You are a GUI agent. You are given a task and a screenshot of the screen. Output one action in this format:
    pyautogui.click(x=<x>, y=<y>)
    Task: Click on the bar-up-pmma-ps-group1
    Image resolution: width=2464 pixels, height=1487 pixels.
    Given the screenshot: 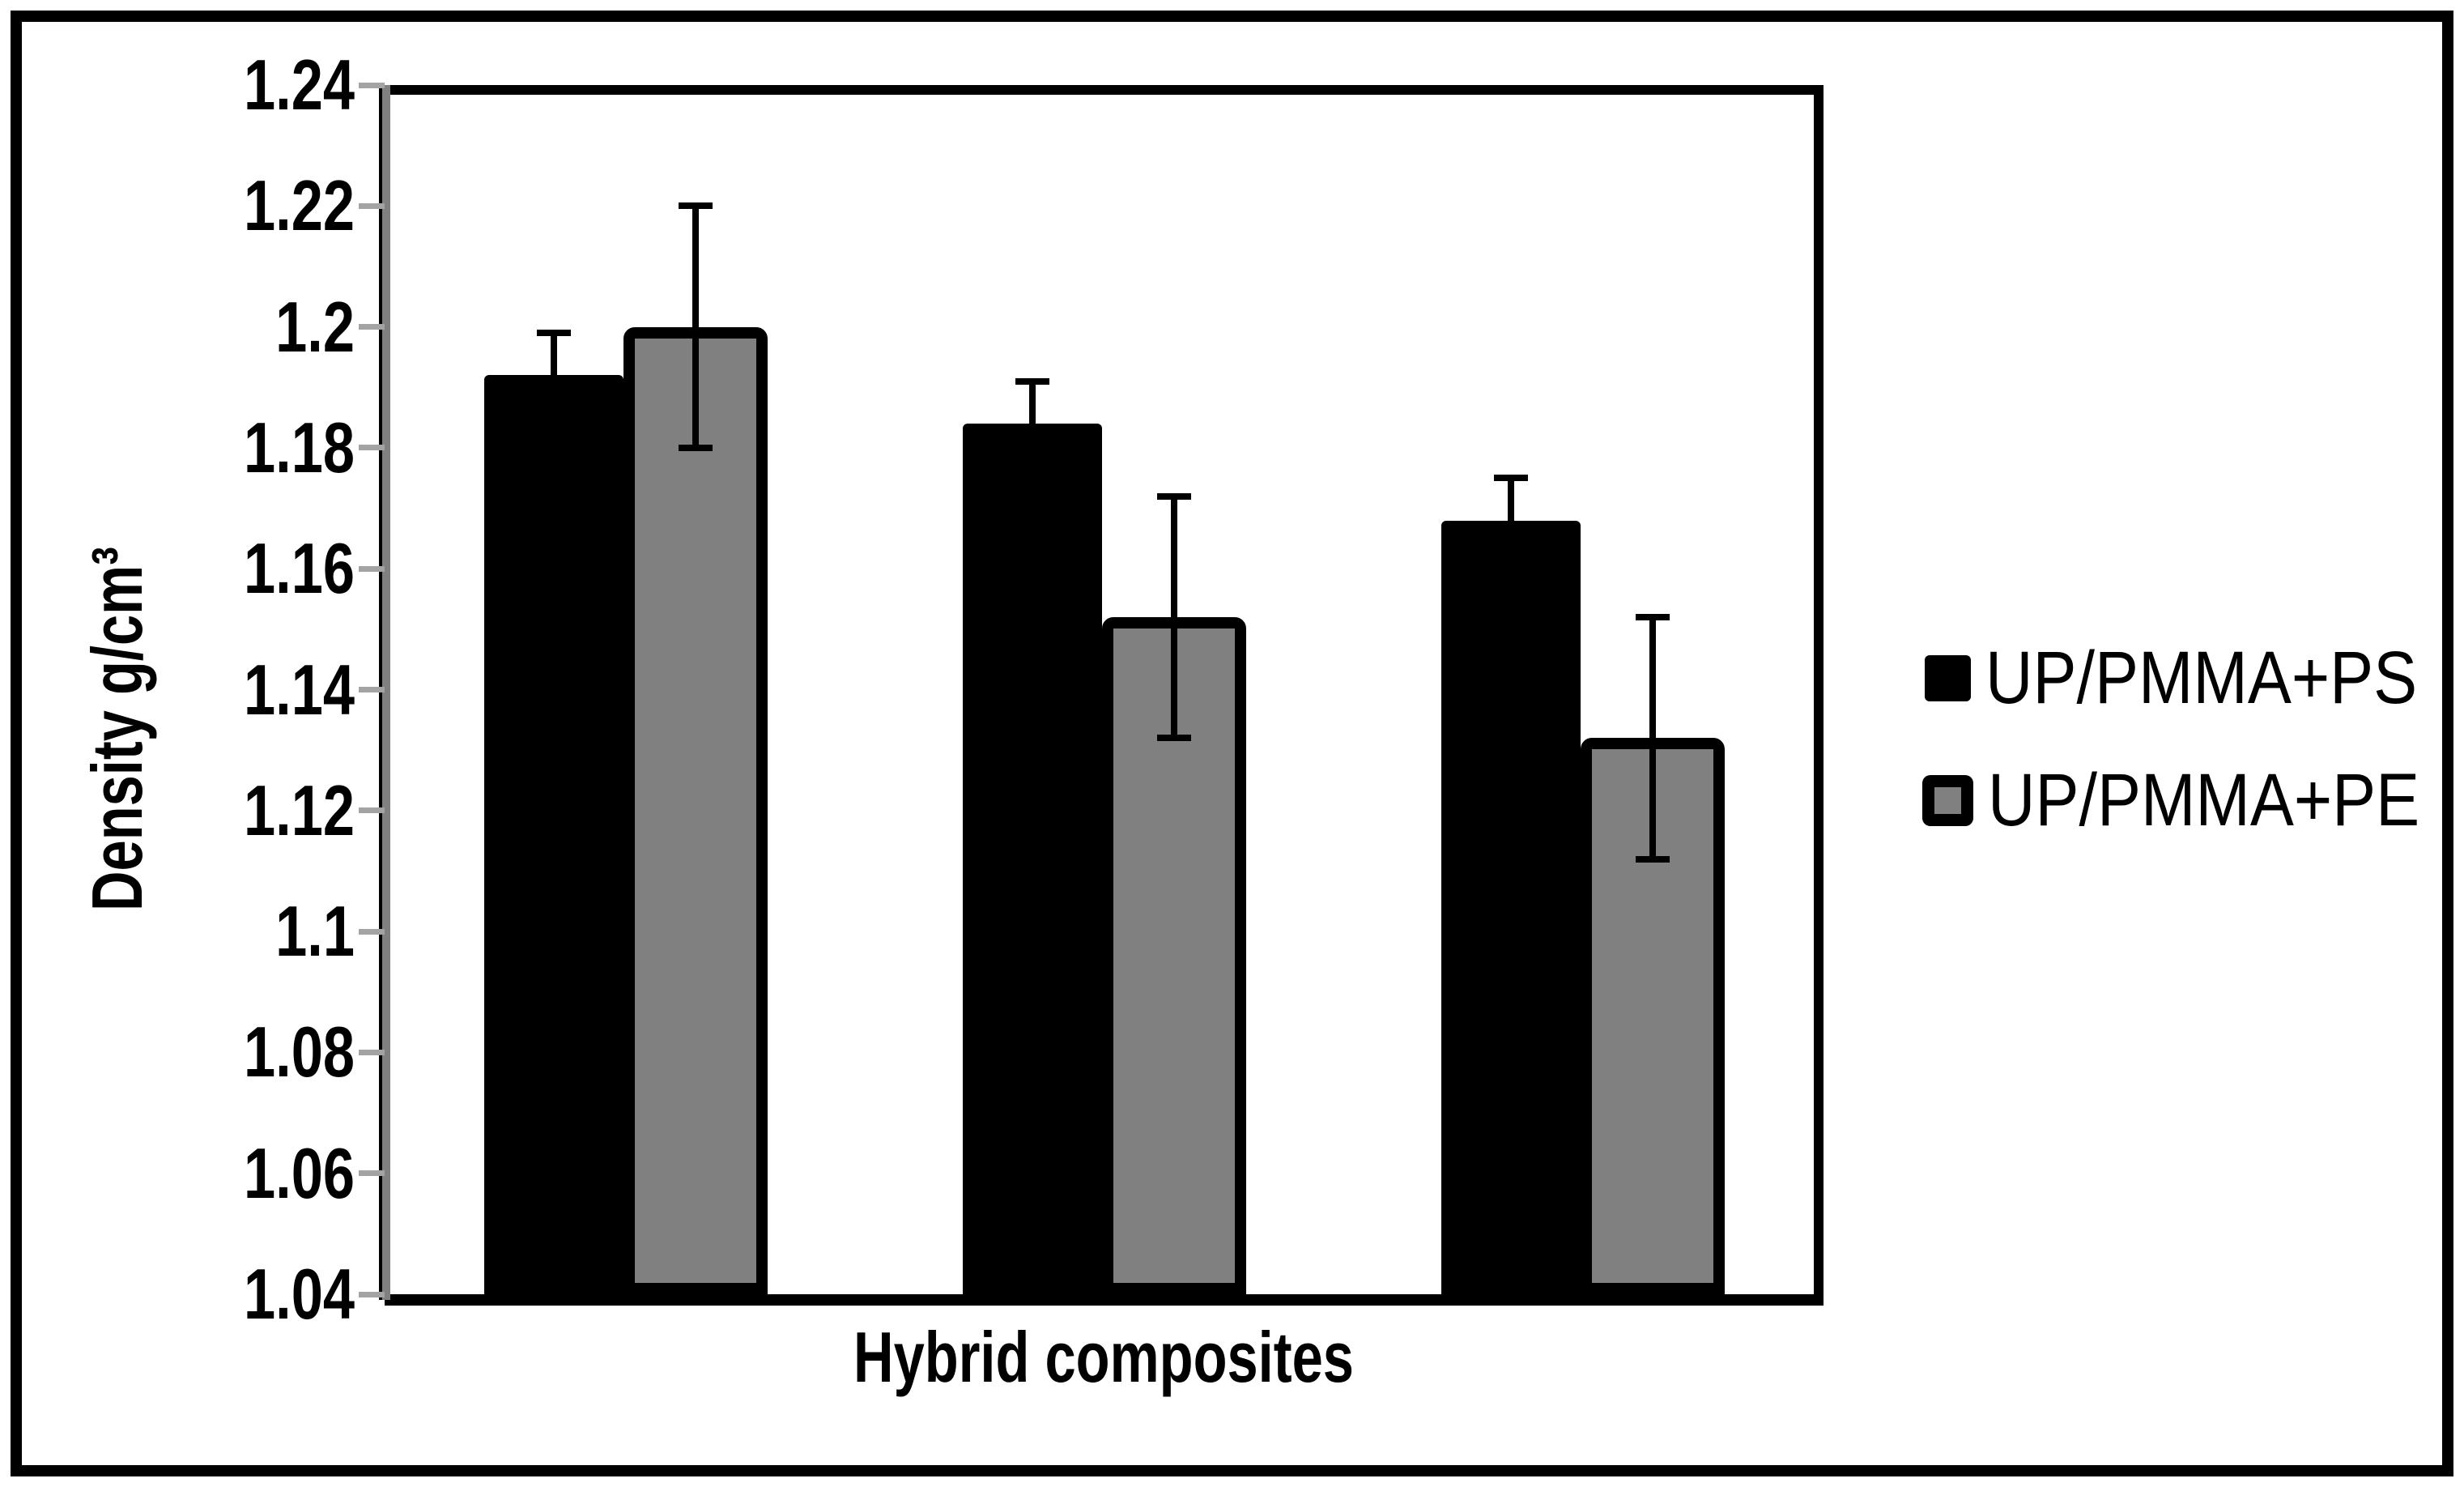 What is the action you would take?
    pyautogui.click(x=553, y=834)
    